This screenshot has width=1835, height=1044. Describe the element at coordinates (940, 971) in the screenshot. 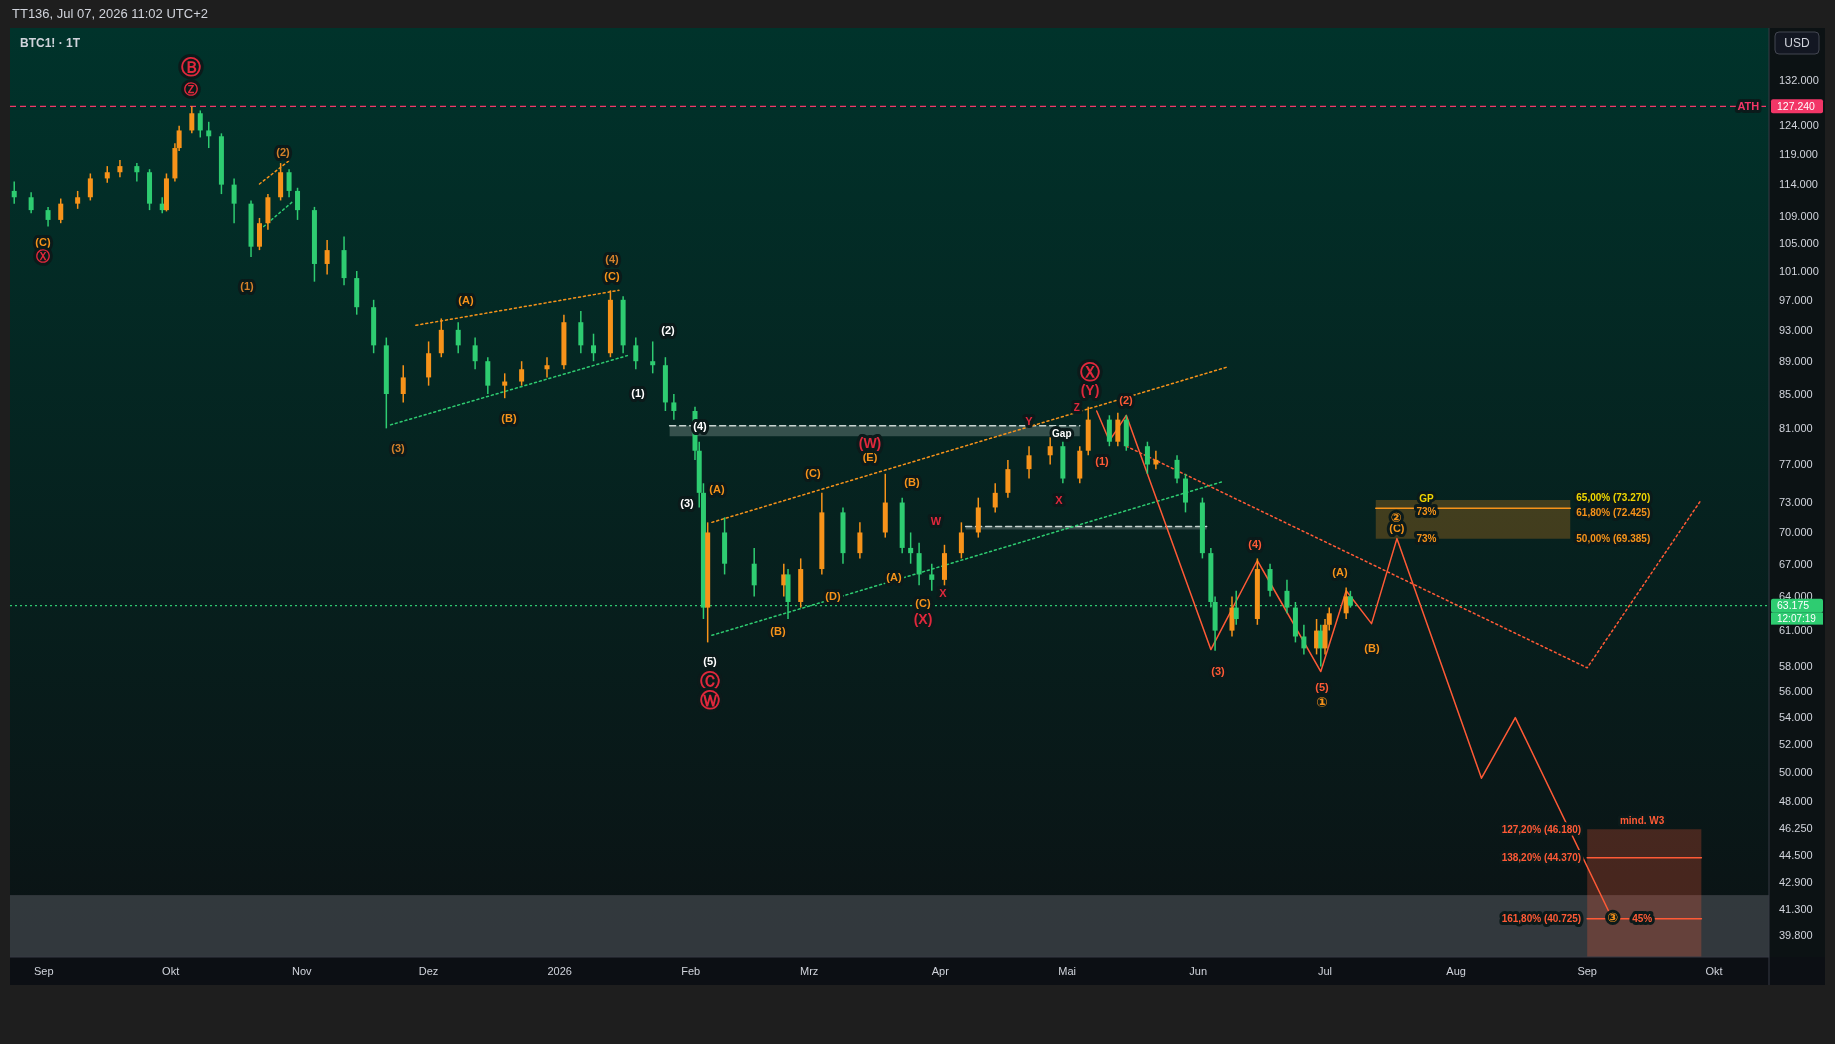

I see `x-tick-label: Apr` at that location.